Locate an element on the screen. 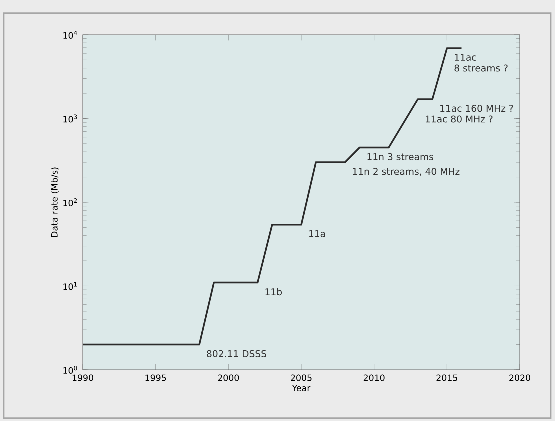 The image size is (555, 421). annotation: 11ac 80 MHz ? is located at coordinates (459, 119).